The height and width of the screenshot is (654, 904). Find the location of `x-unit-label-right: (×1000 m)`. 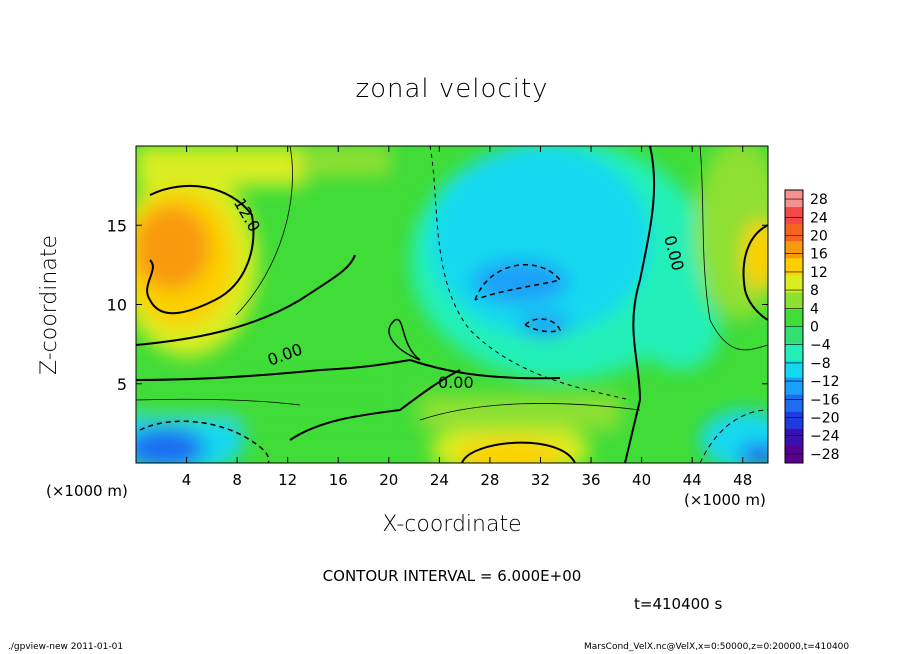

x-unit-label-right: (×1000 m) is located at coordinates (725, 500).